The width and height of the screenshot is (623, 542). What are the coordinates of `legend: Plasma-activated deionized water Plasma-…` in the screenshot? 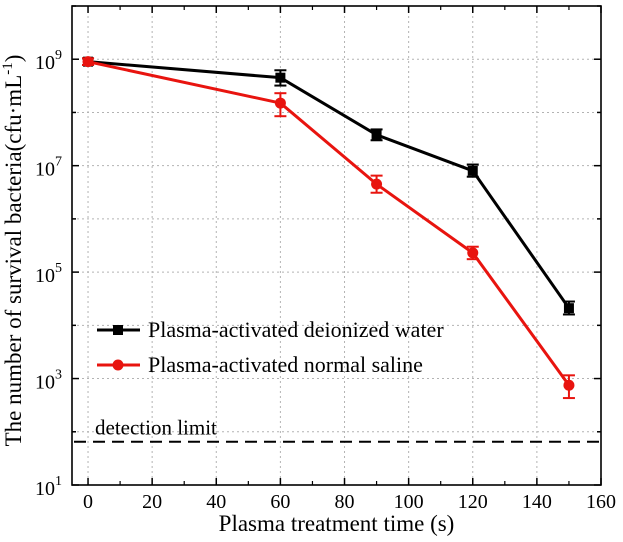 It's located at (270, 347).